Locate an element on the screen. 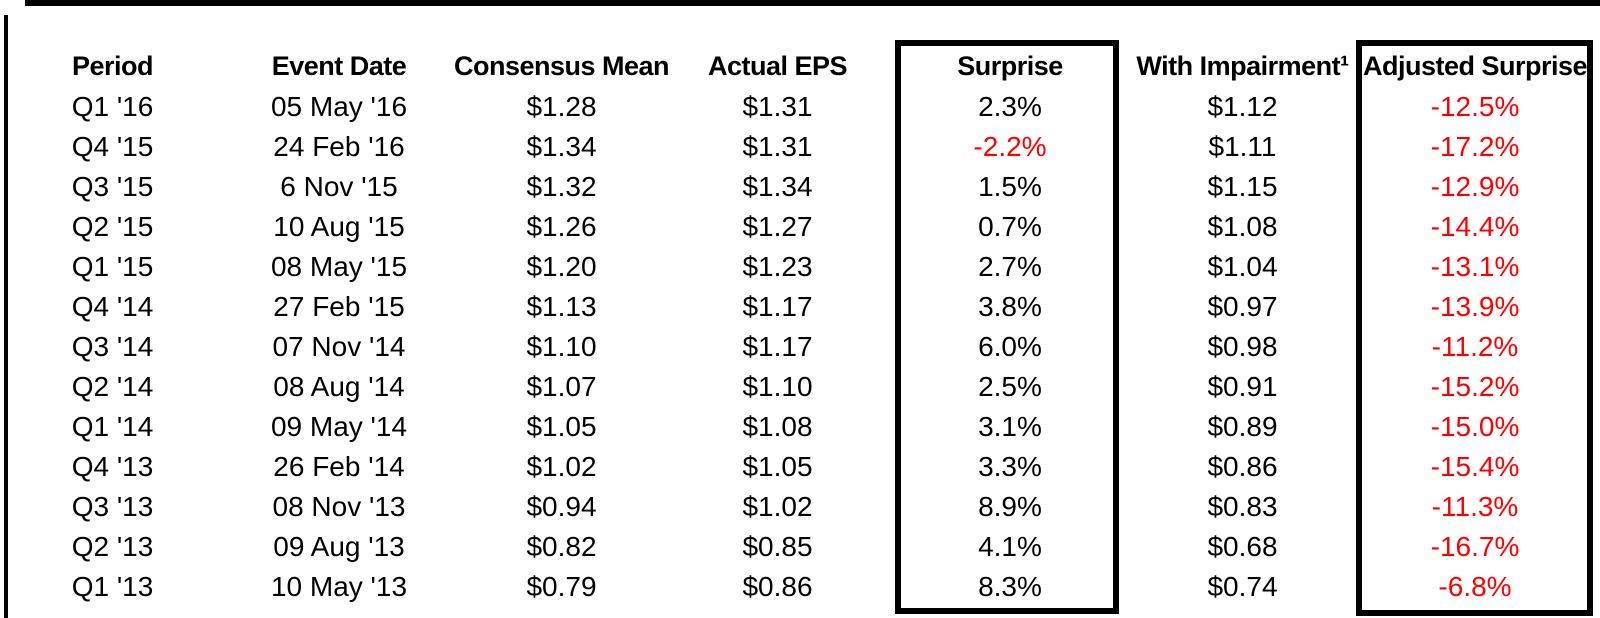 This screenshot has height=618, width=1600. cell-surprise: -2.2% is located at coordinates (1010, 146).